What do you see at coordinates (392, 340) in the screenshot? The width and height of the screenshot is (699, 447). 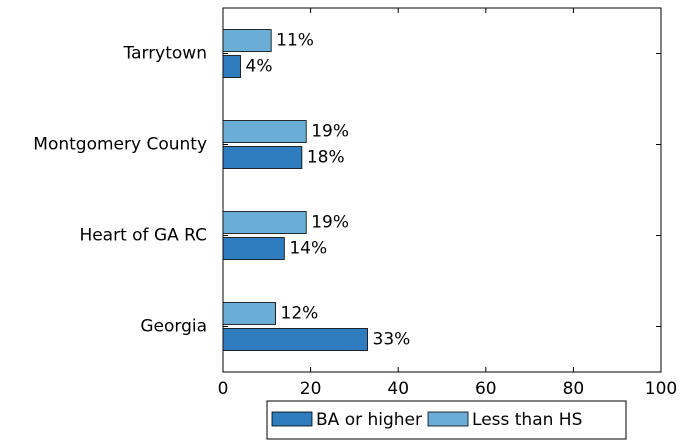 I see `value-label: 33%` at bounding box center [392, 340].